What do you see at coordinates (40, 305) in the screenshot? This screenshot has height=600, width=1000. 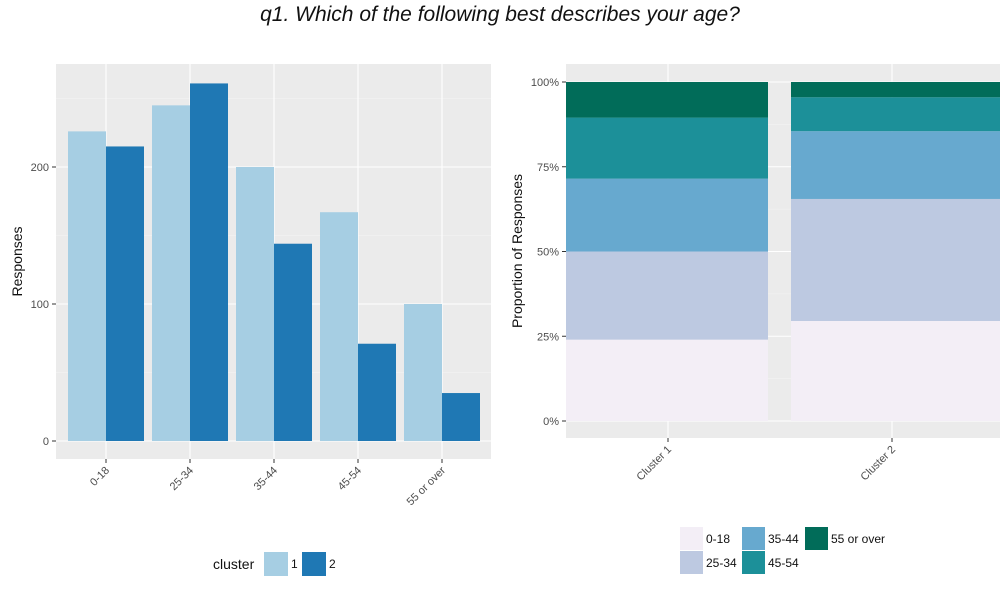 I see `left-y-tick-label: 100` at bounding box center [40, 305].